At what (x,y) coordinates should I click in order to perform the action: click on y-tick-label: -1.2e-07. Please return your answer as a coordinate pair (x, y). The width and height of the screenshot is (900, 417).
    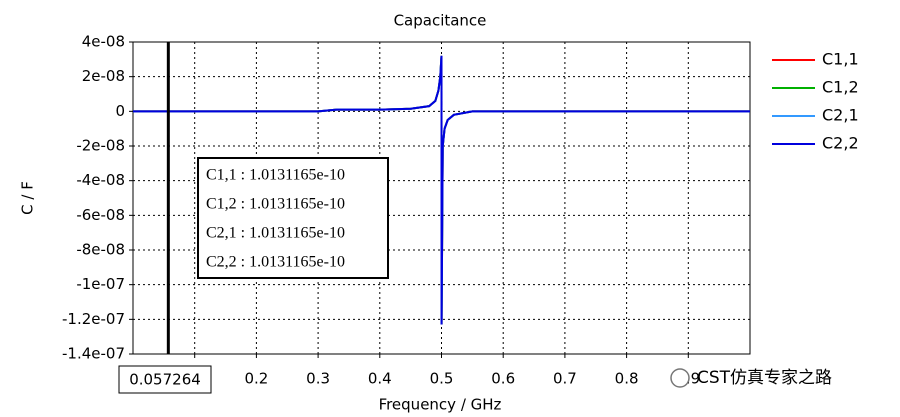
    Looking at the image, I should click on (93, 319).